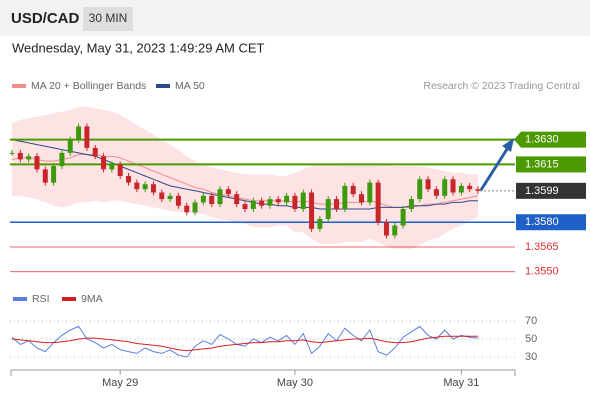 This screenshot has width=590, height=400. I want to click on x-tick-label: May 30, so click(295, 383).